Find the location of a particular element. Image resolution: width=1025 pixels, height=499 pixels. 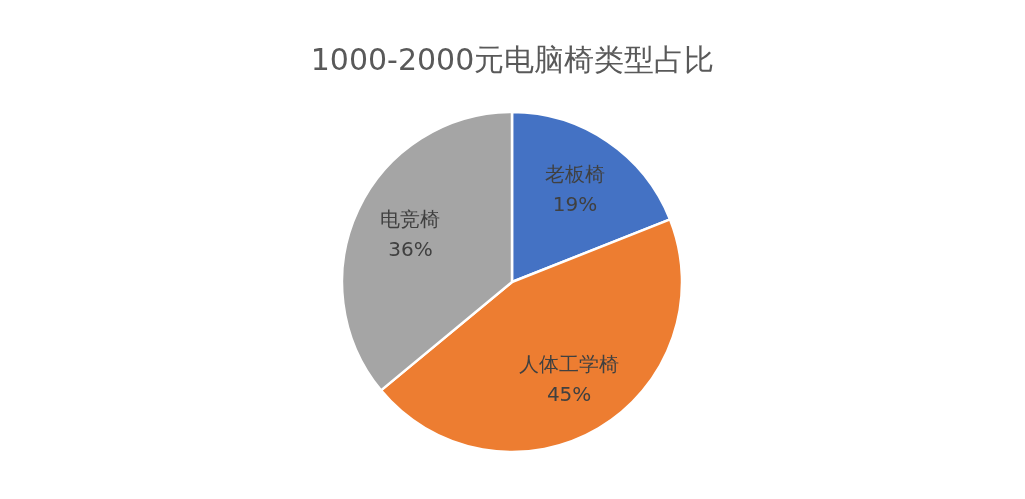

data-label: 19% is located at coordinates (575, 204).